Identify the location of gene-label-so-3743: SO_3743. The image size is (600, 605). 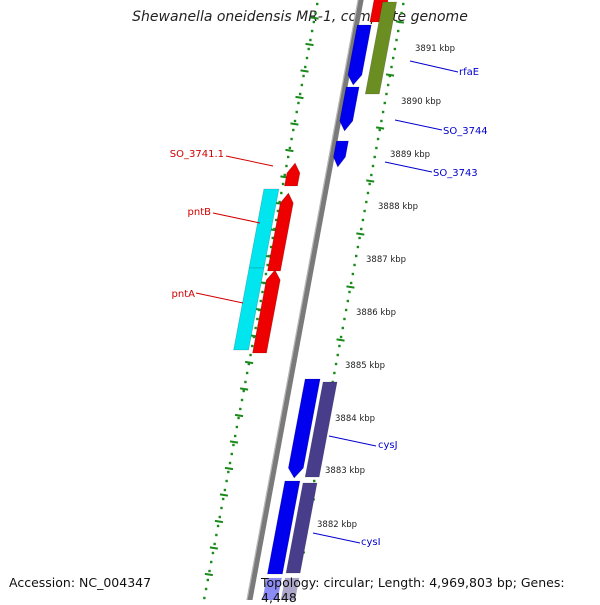
(455, 173).